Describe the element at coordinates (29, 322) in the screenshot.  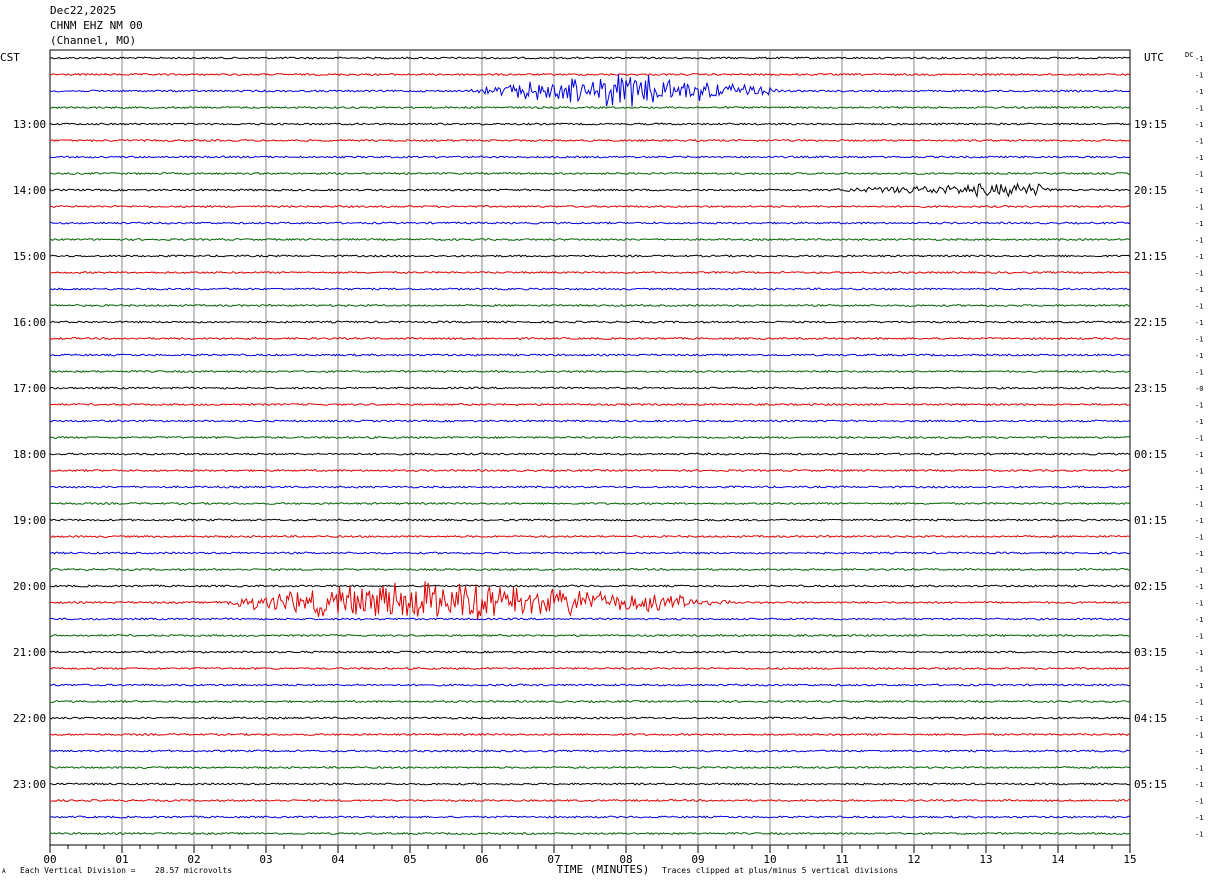
I see `left-hour-label: 16:00` at that location.